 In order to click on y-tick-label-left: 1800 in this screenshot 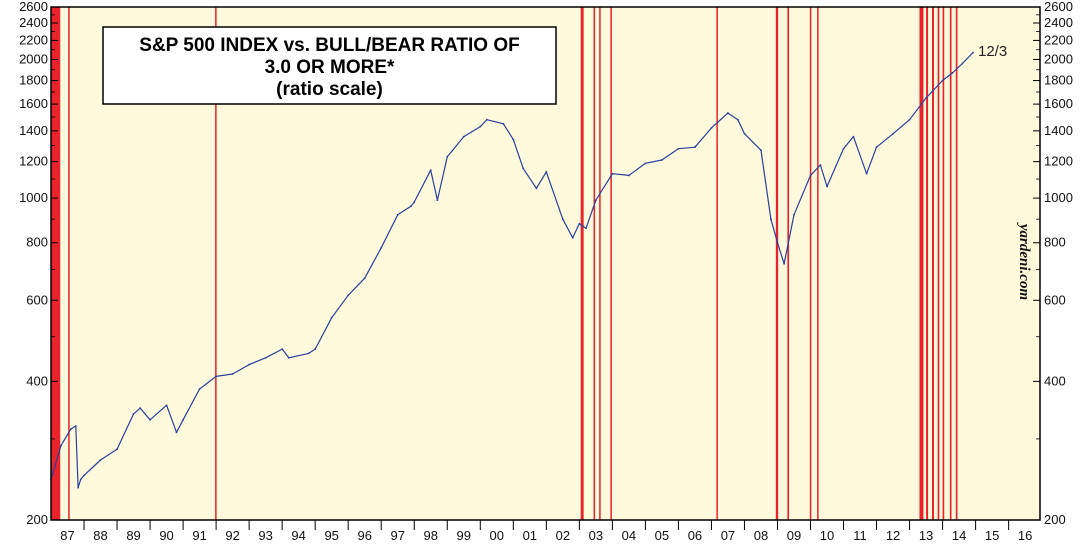, I will do `click(33, 80)`.